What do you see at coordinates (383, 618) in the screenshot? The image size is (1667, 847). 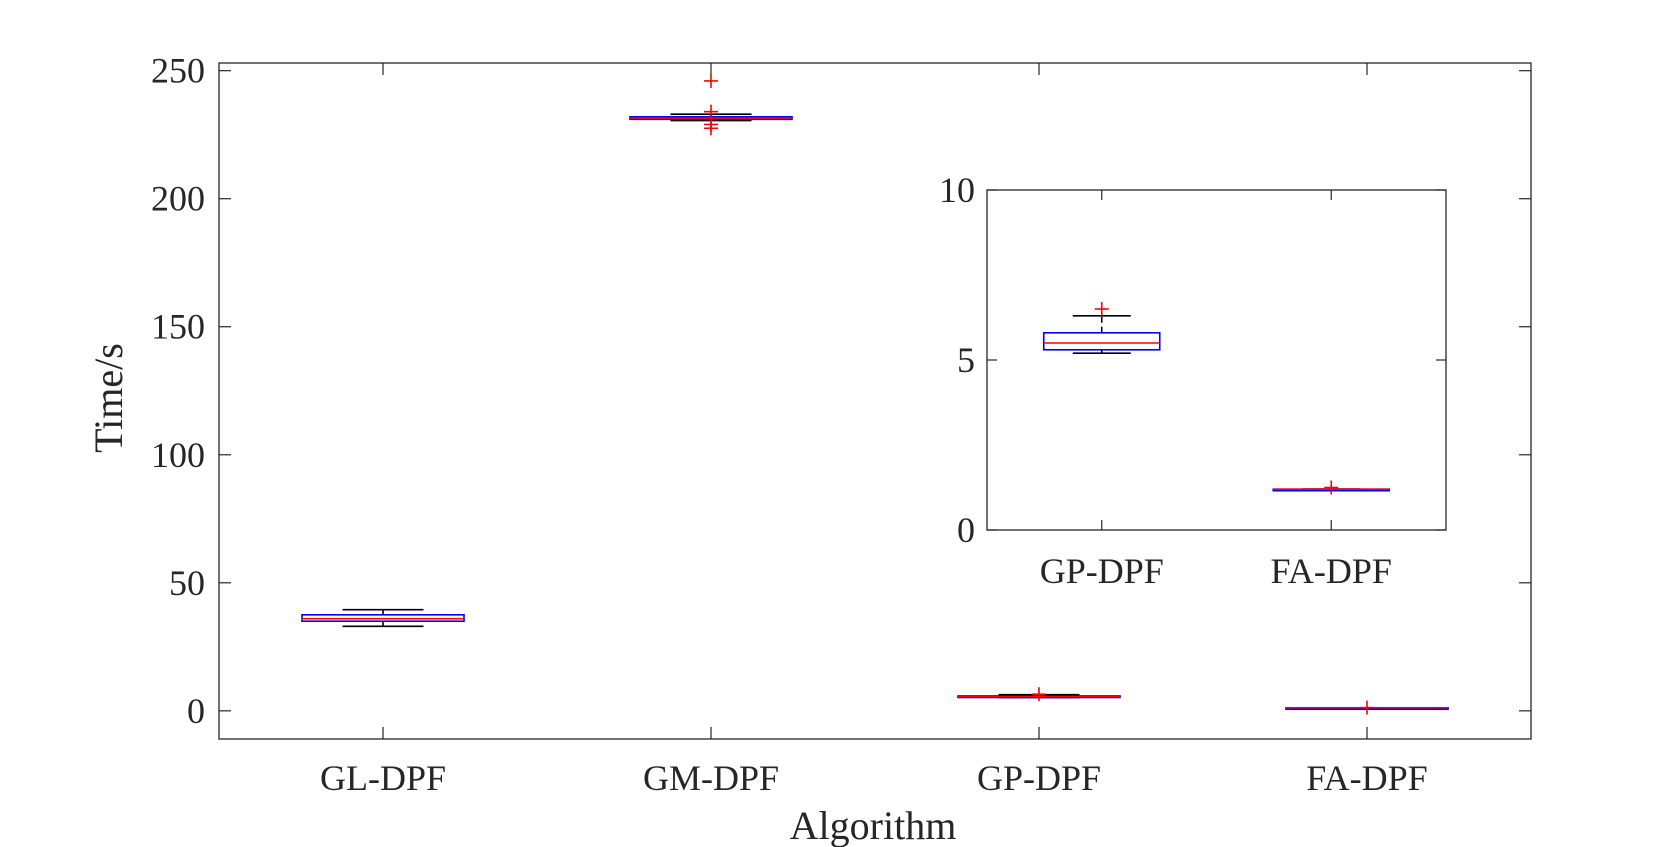 I see `main-box-gl-dpf` at bounding box center [383, 618].